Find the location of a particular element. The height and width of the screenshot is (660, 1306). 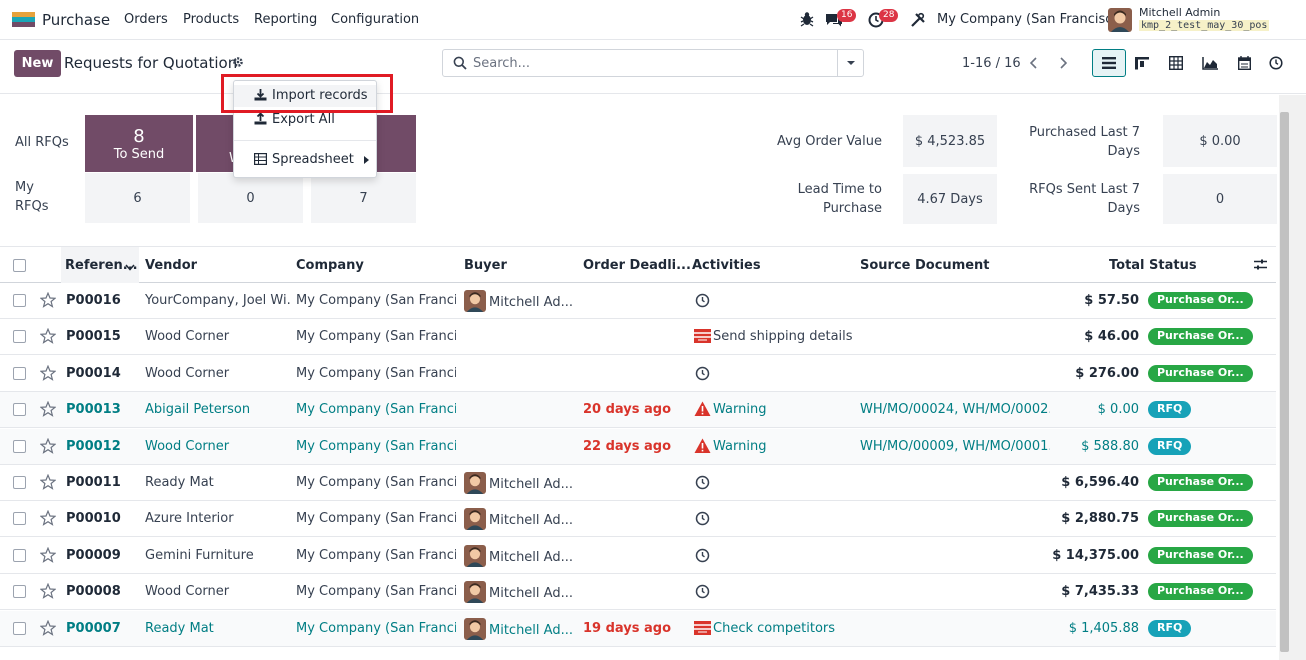

buyer-avatar is located at coordinates (475, 483).